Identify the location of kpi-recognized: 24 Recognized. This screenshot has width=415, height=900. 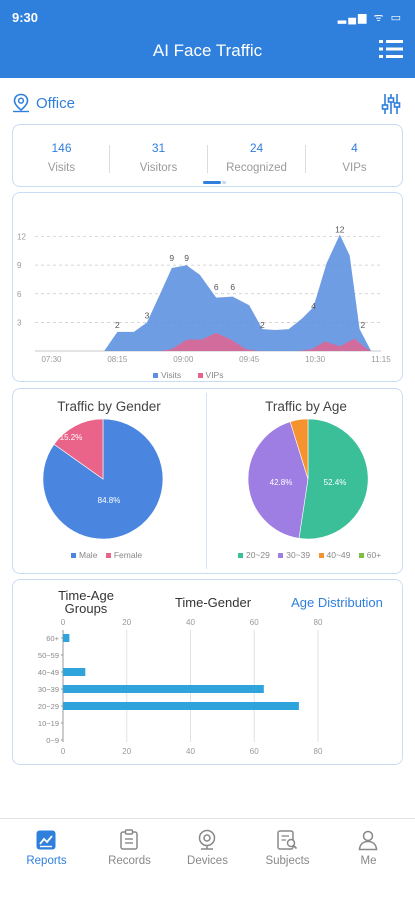
(256, 156).